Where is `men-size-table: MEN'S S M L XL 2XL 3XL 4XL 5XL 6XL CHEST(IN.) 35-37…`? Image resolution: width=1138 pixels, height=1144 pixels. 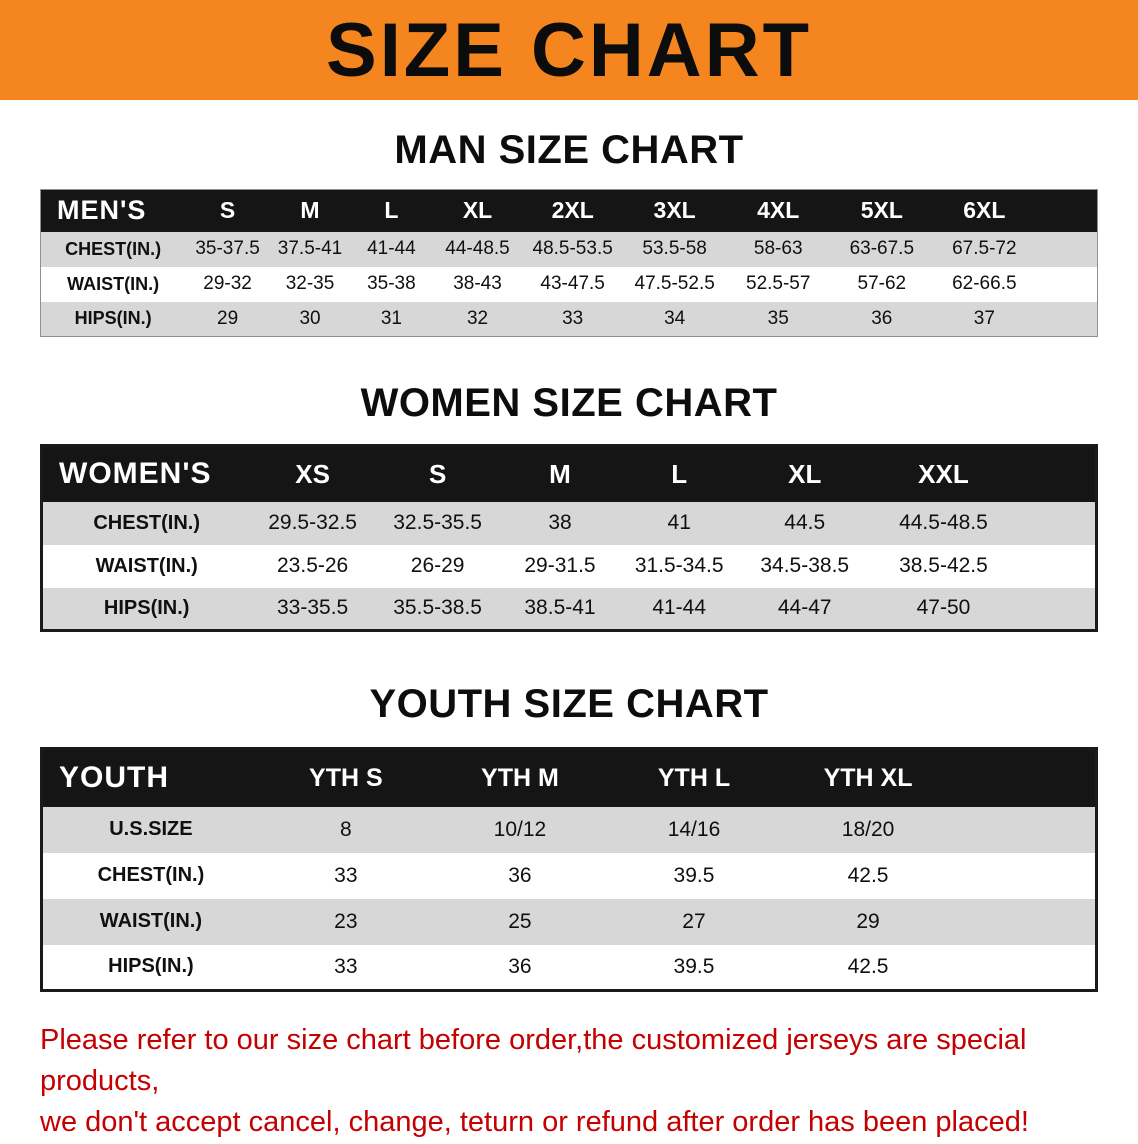
men-size-table: MEN'S S M L XL 2XL 3XL 4XL 5XL 6XL CHEST(IN.) 35-37… is located at coordinates (569, 263).